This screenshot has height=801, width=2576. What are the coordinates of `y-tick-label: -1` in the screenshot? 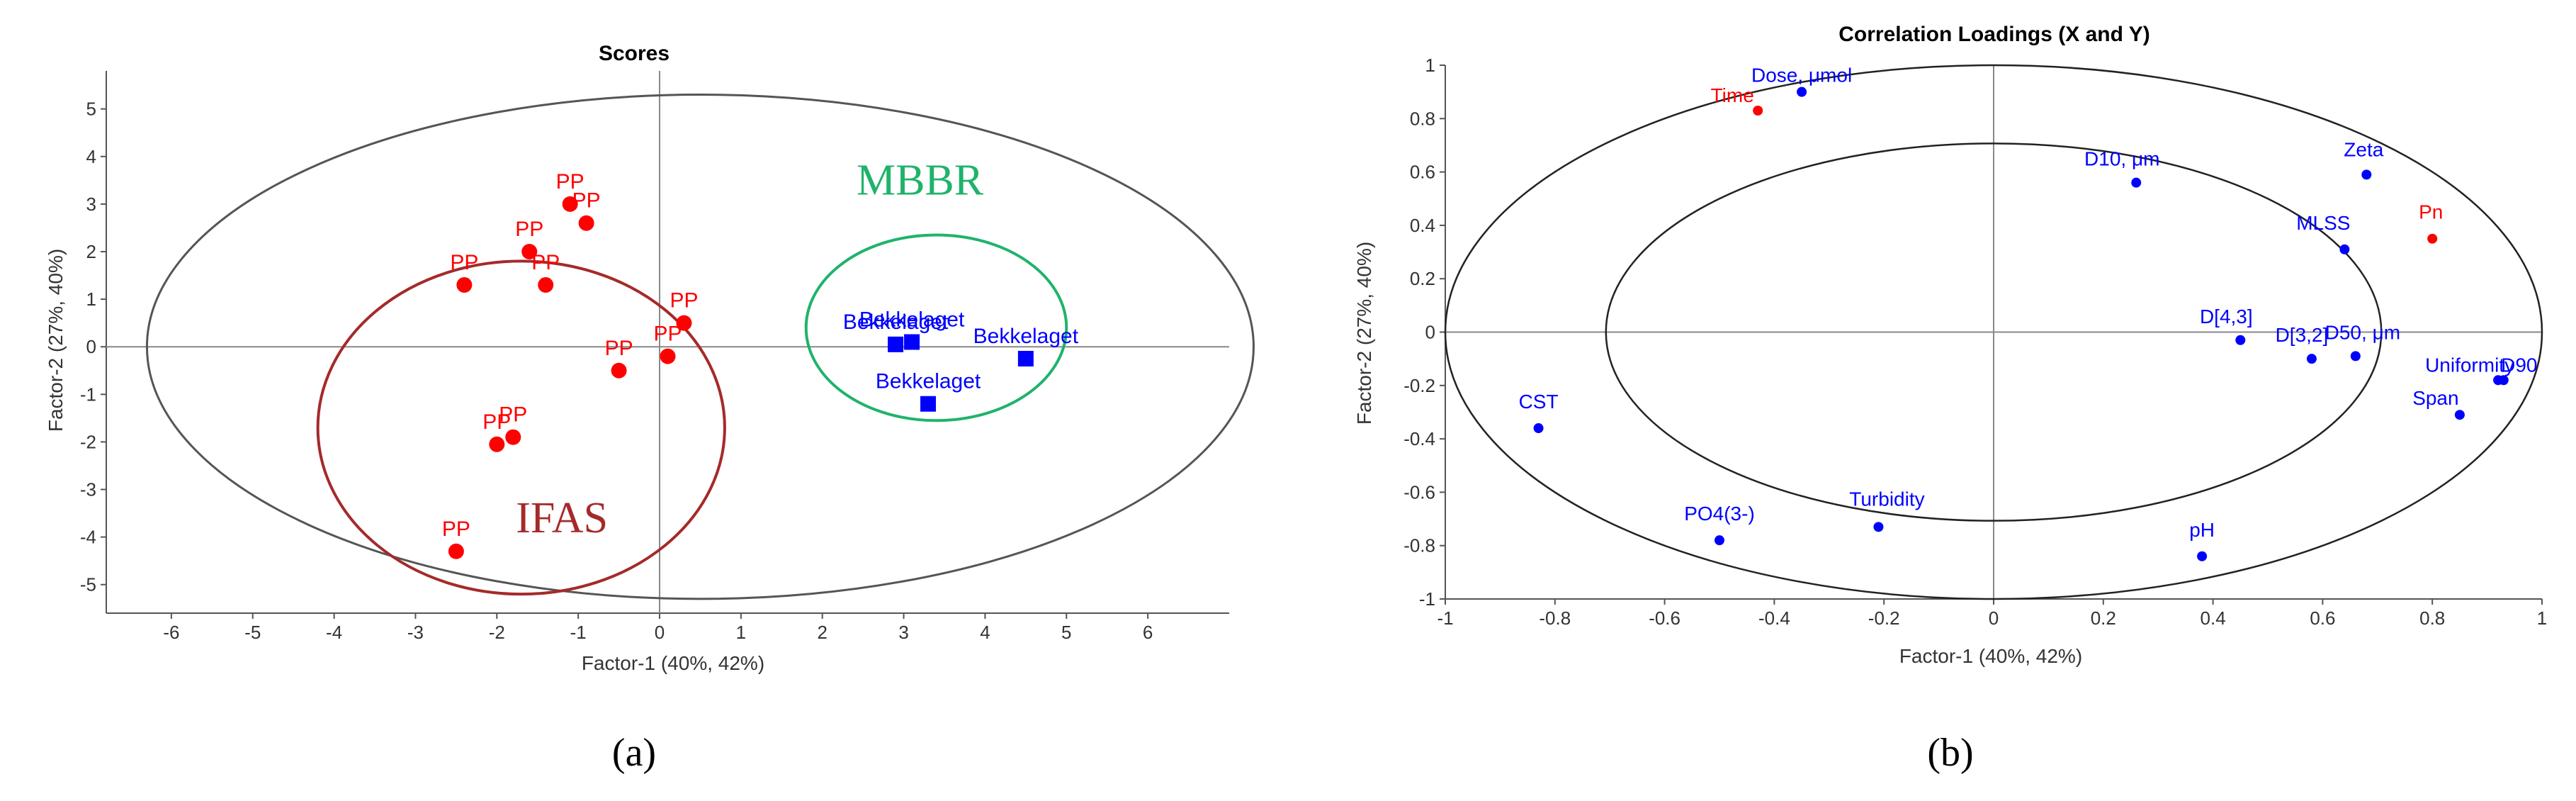 It's located at (1427, 599).